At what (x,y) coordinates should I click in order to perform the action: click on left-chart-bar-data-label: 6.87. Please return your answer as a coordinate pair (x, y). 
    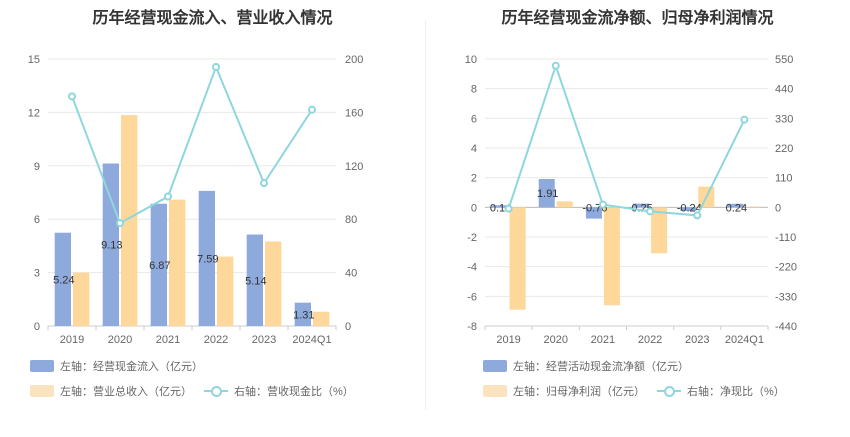
    Looking at the image, I should click on (159, 266).